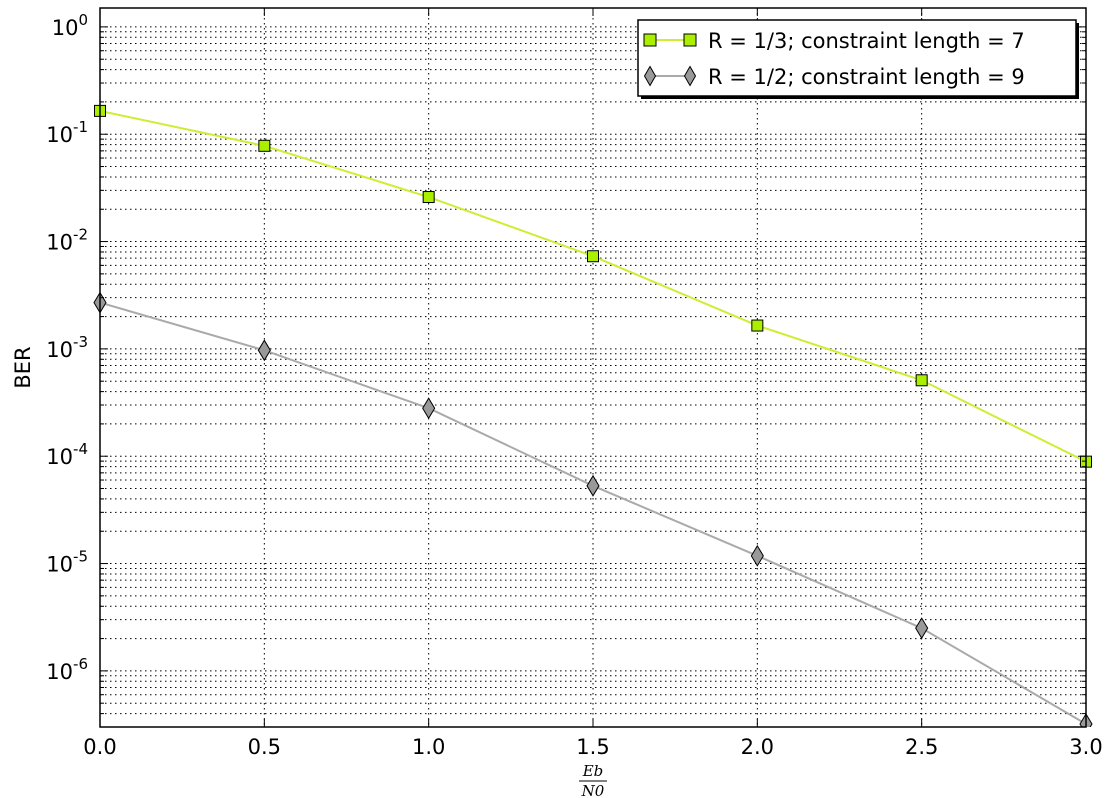 This screenshot has height=798, width=1114. I want to click on y-tick-label: 10⁻⁶, so click(67, 669).